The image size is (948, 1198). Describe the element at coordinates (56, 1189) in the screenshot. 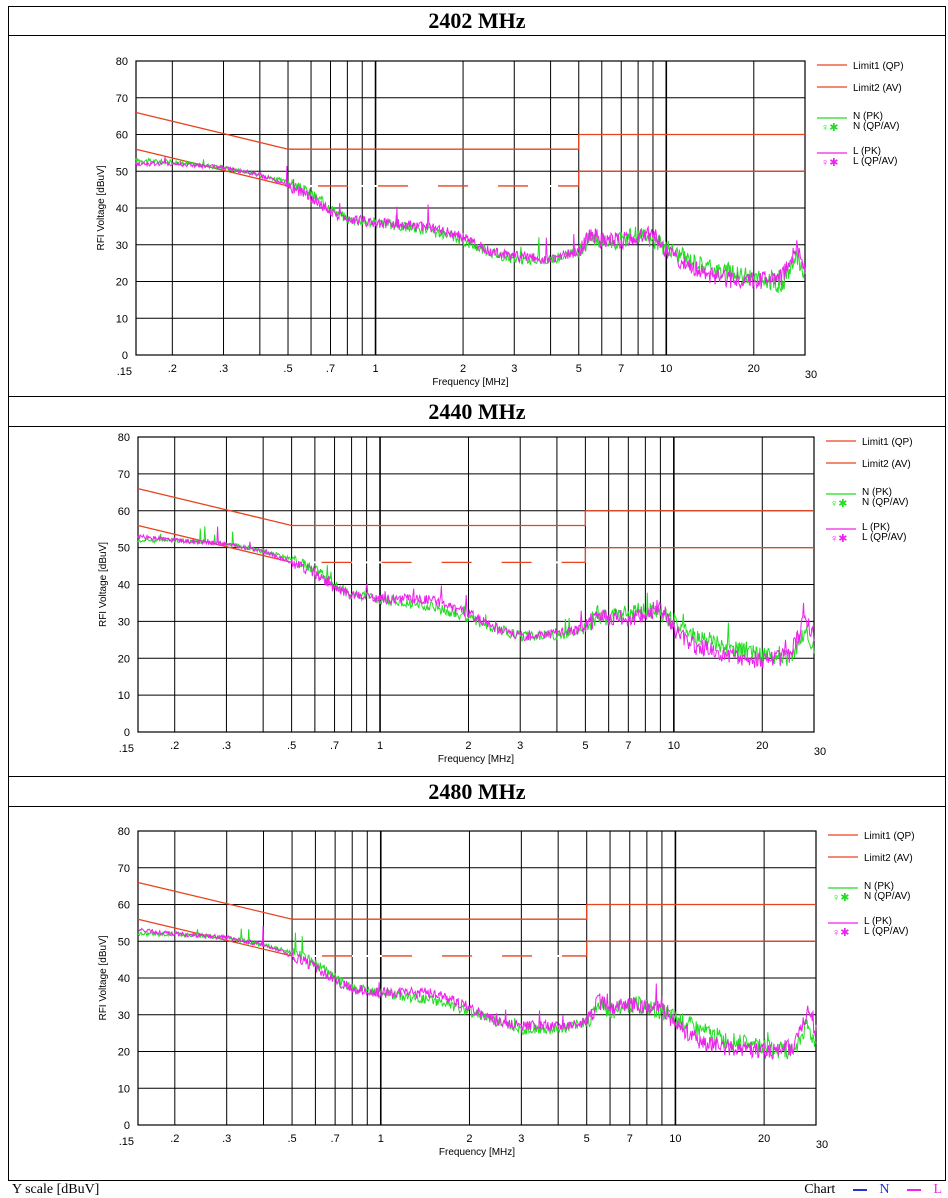

I see `y-scale-note: Y scale [dBuV]` at that location.